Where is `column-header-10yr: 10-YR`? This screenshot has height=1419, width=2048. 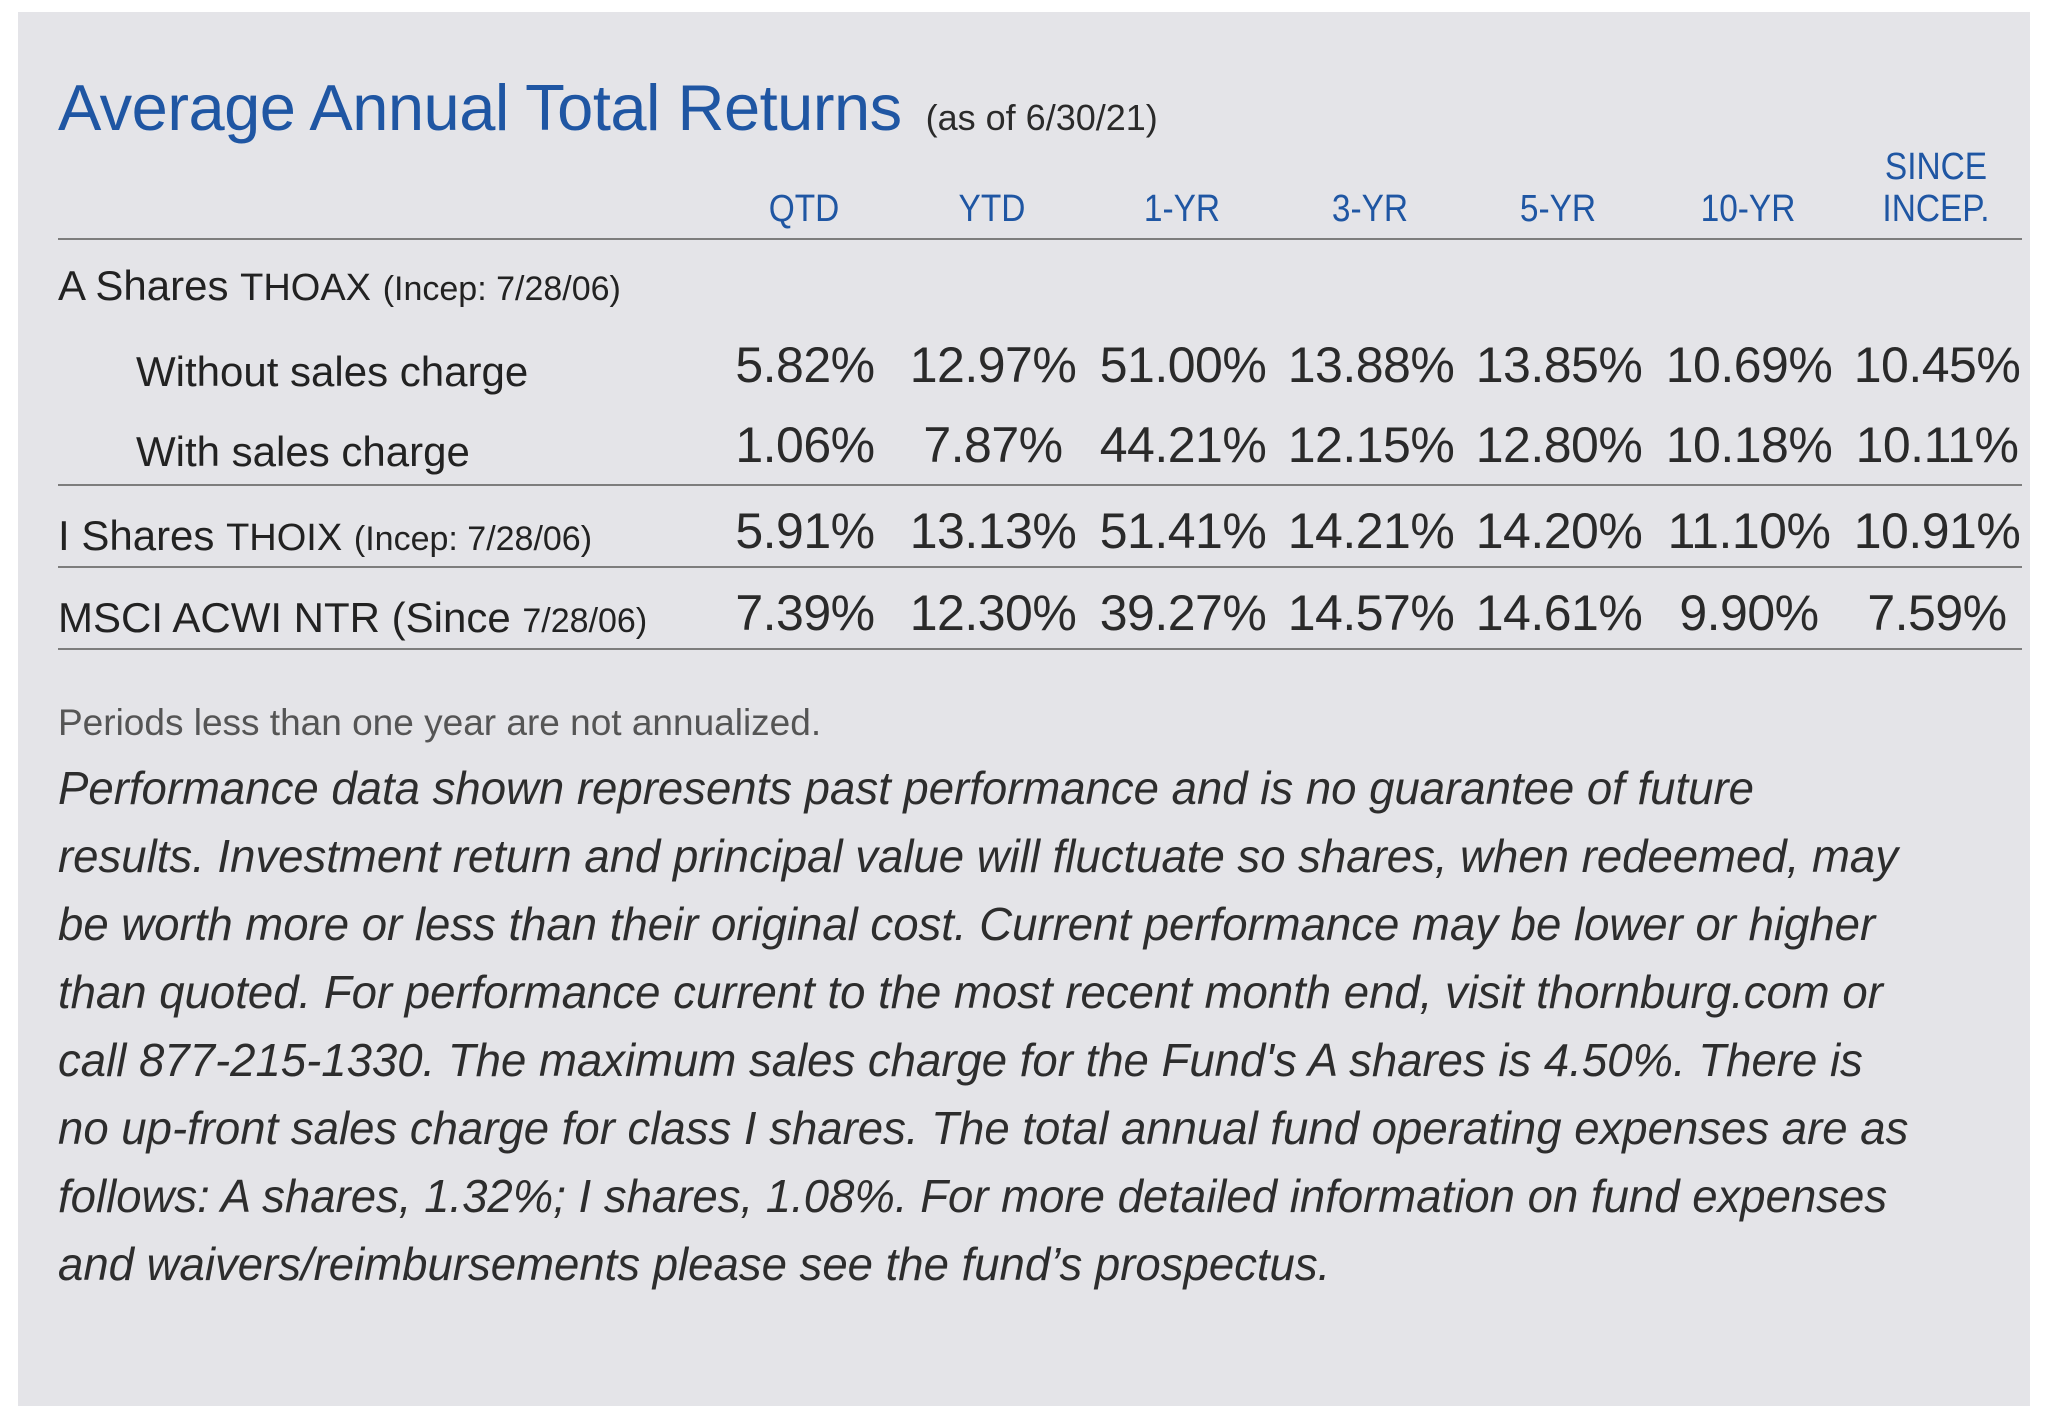
column-header-10yr: 10-YR is located at coordinates (1748, 209).